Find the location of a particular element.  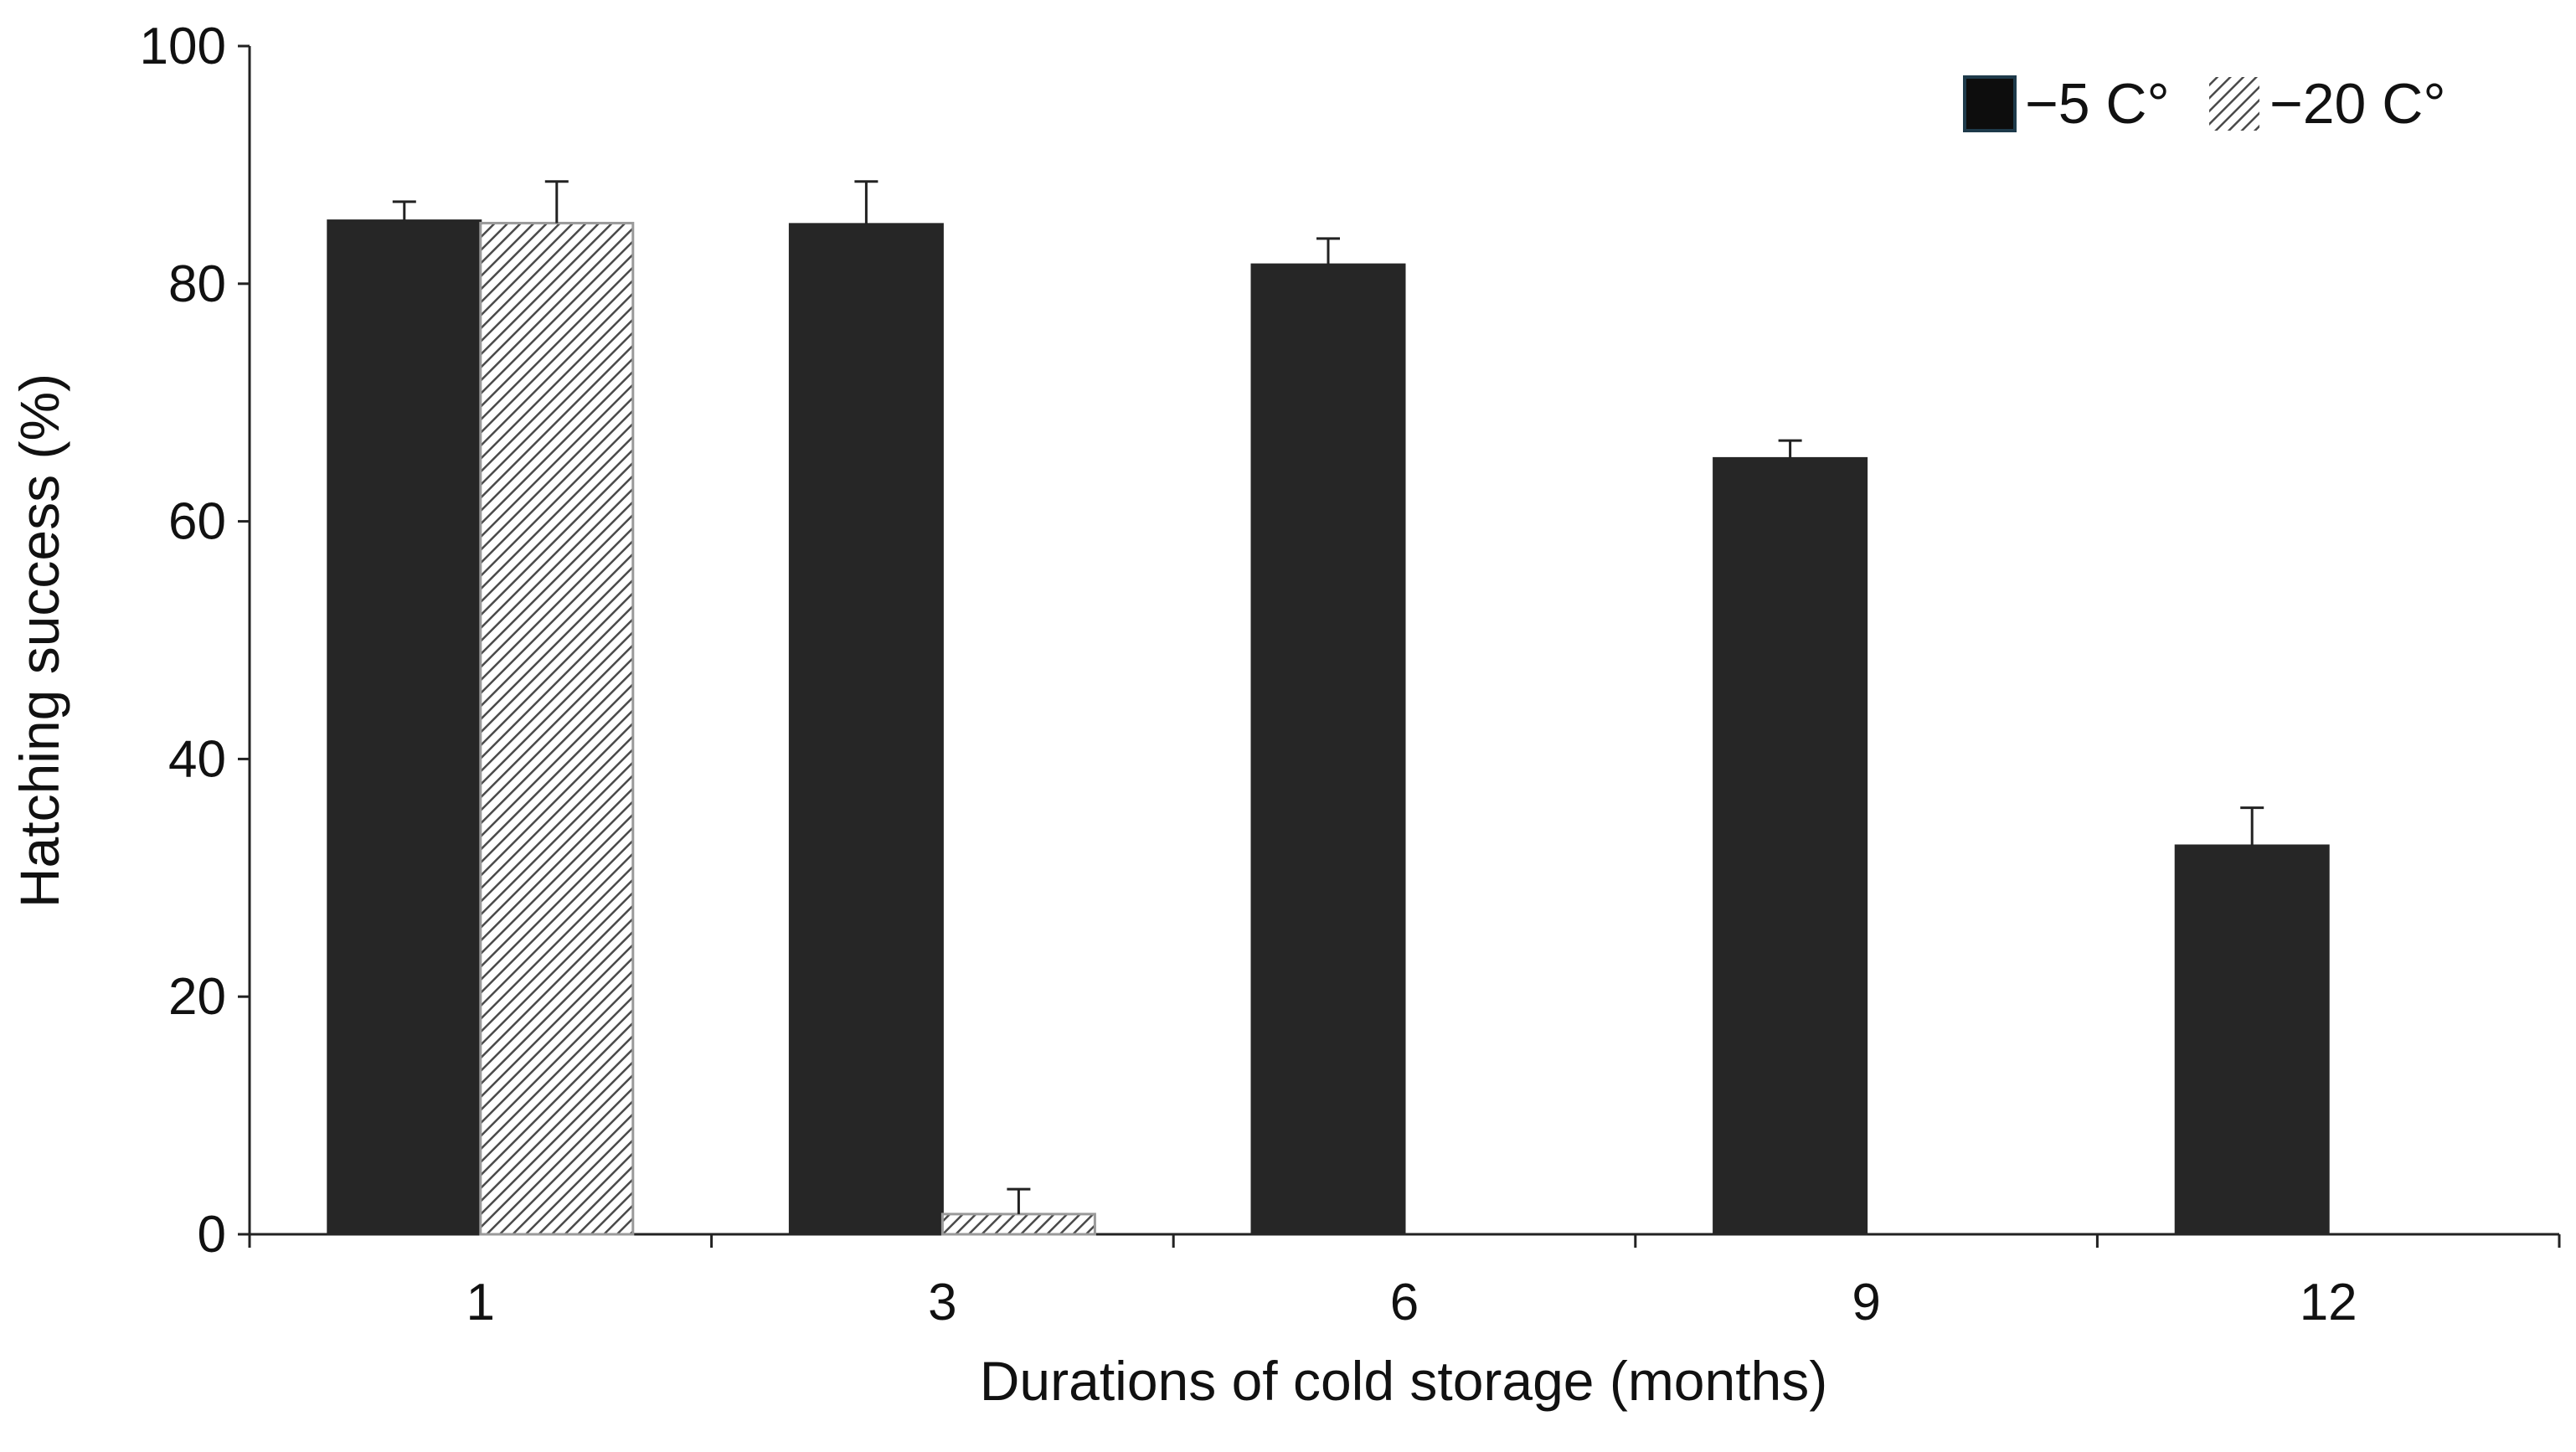

x-tick-label: 1 is located at coordinates (480, 1302).